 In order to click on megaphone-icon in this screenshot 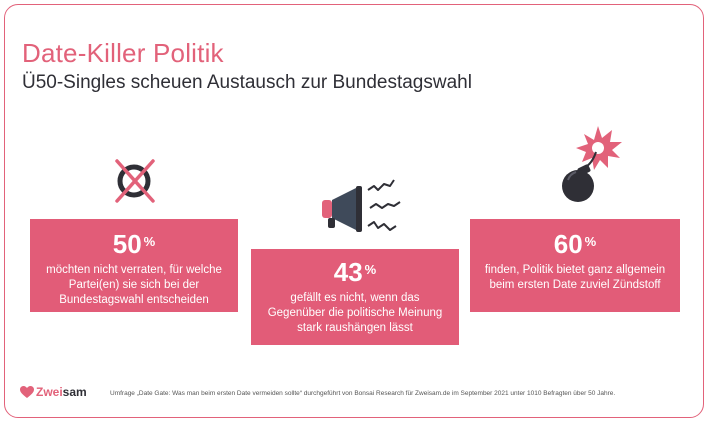, I will do `click(361, 205)`.